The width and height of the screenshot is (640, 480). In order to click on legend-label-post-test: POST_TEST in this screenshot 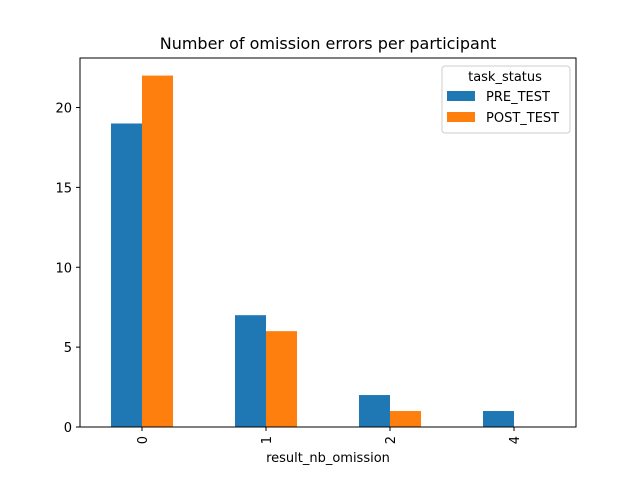, I will do `click(522, 118)`.